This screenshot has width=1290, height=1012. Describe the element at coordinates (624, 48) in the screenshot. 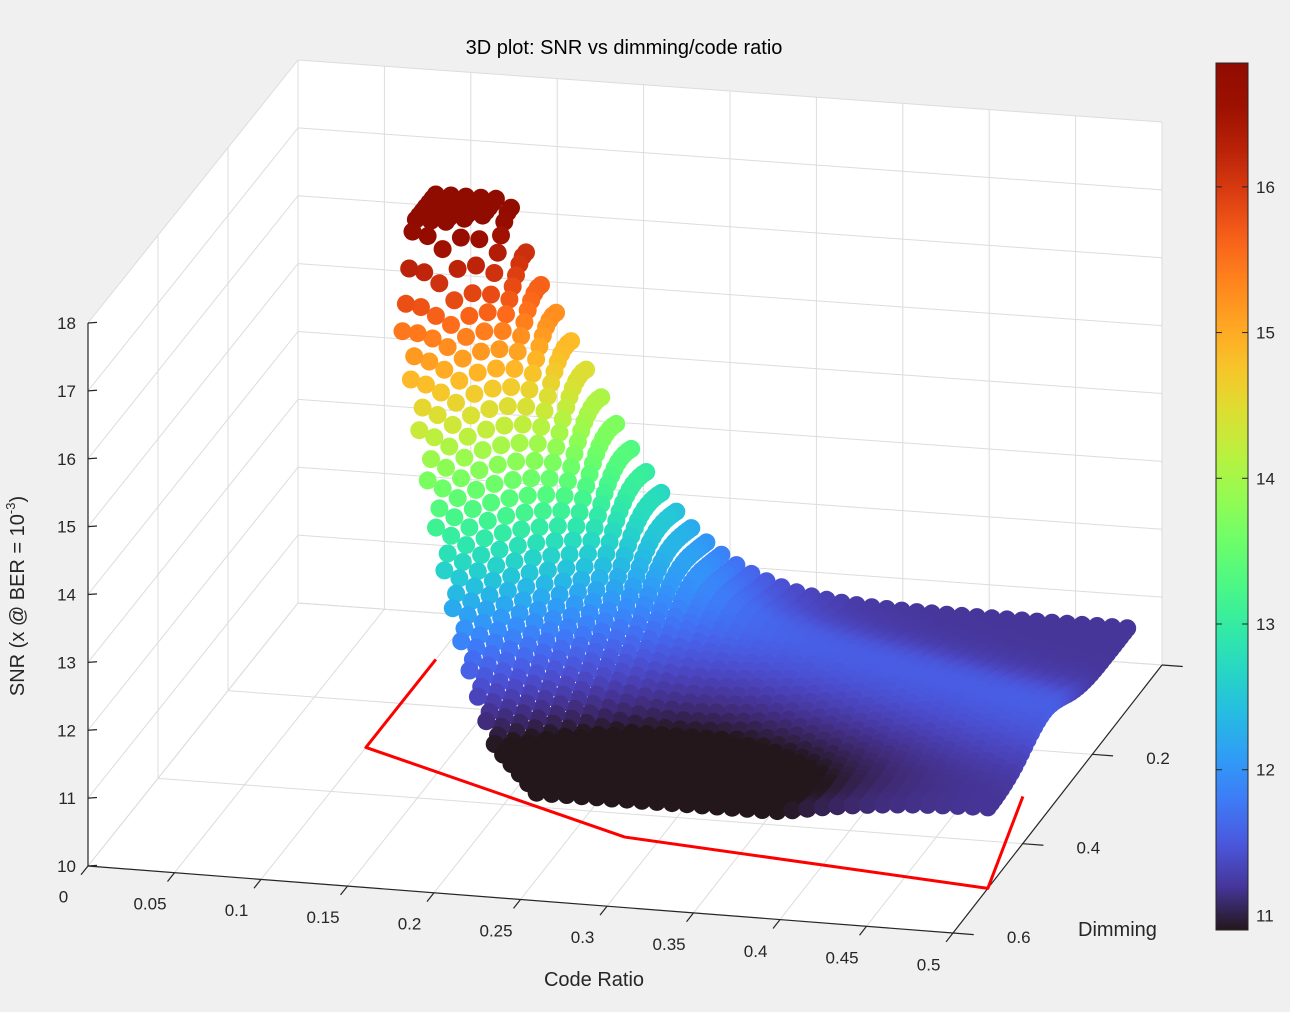

I see `chart-title: 3D plot: SNR vs dimming/code ratio` at that location.